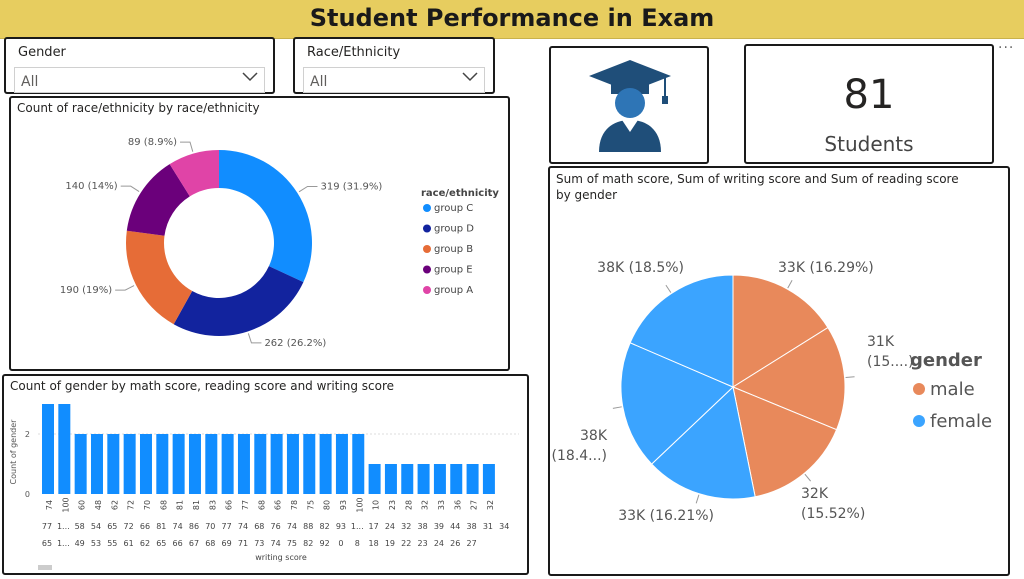 The height and width of the screenshot is (579, 1024). I want to click on race-dropdown: All, so click(394, 80).